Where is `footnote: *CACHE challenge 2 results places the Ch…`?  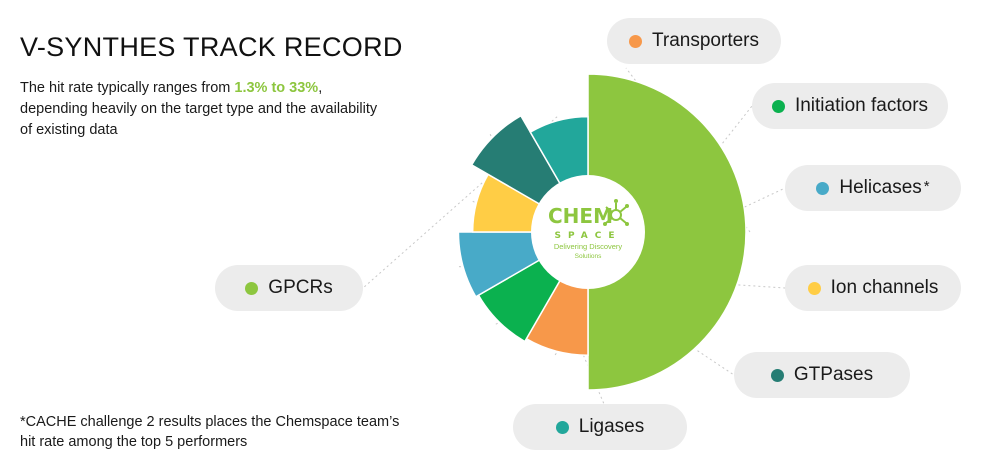
footnote: *CACHE challenge 2 results places the Ch… is located at coordinates (210, 432).